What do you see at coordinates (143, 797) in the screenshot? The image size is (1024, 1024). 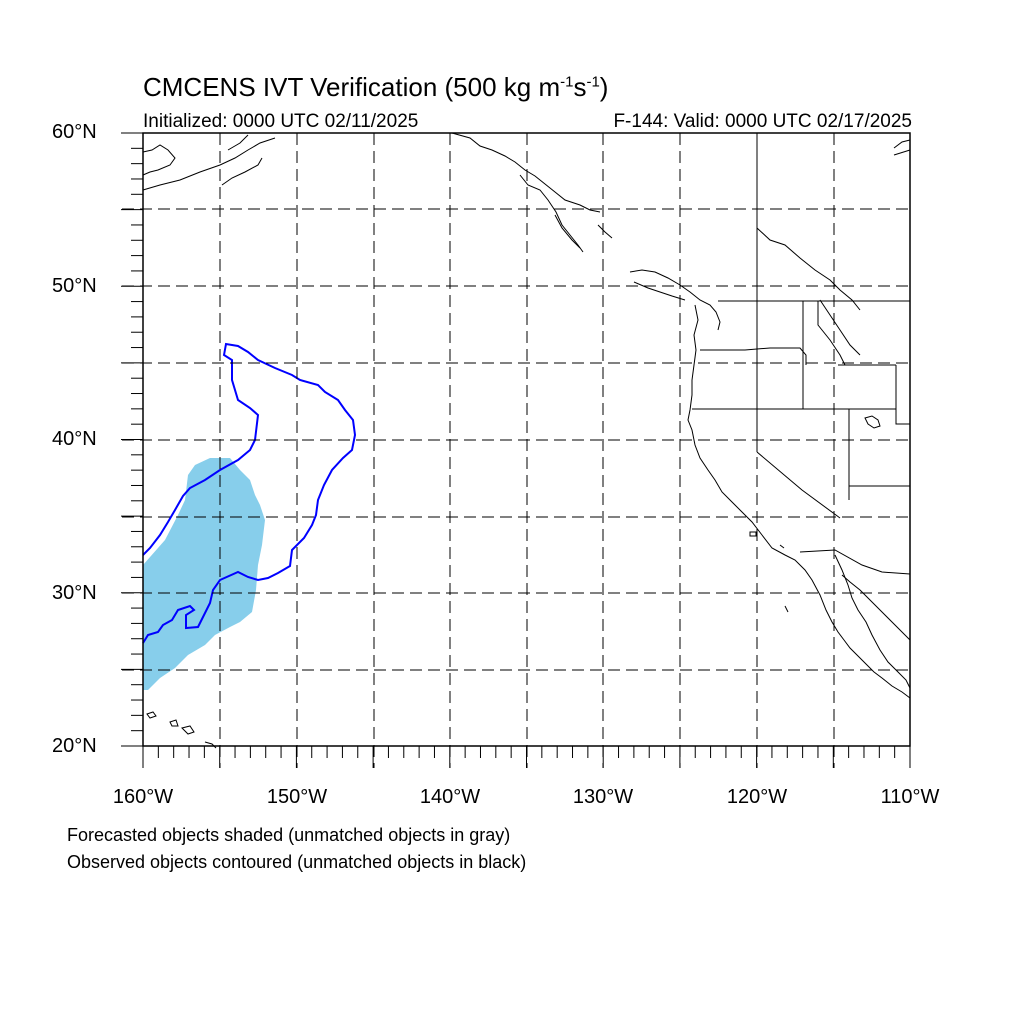 I see `lon-label-160w: 160°W` at bounding box center [143, 797].